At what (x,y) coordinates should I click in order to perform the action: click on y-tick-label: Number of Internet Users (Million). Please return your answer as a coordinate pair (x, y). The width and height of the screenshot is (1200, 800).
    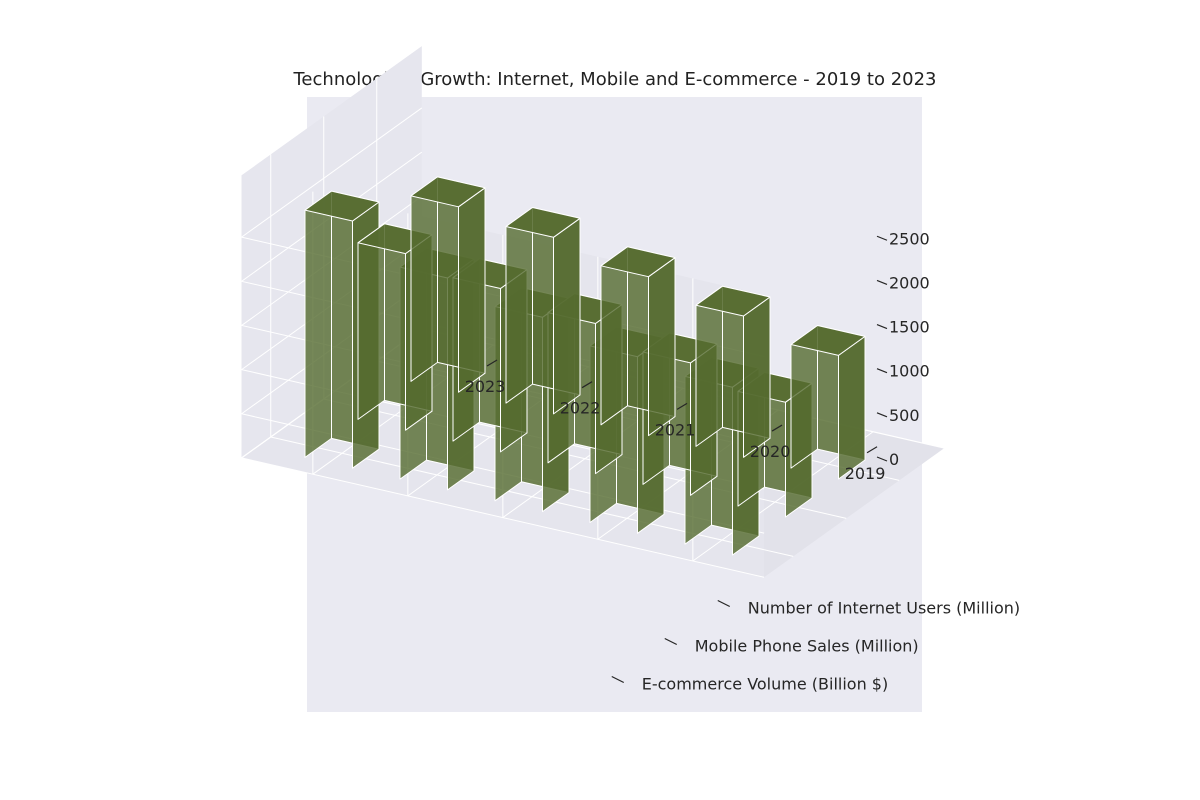
    Looking at the image, I should click on (884, 608).